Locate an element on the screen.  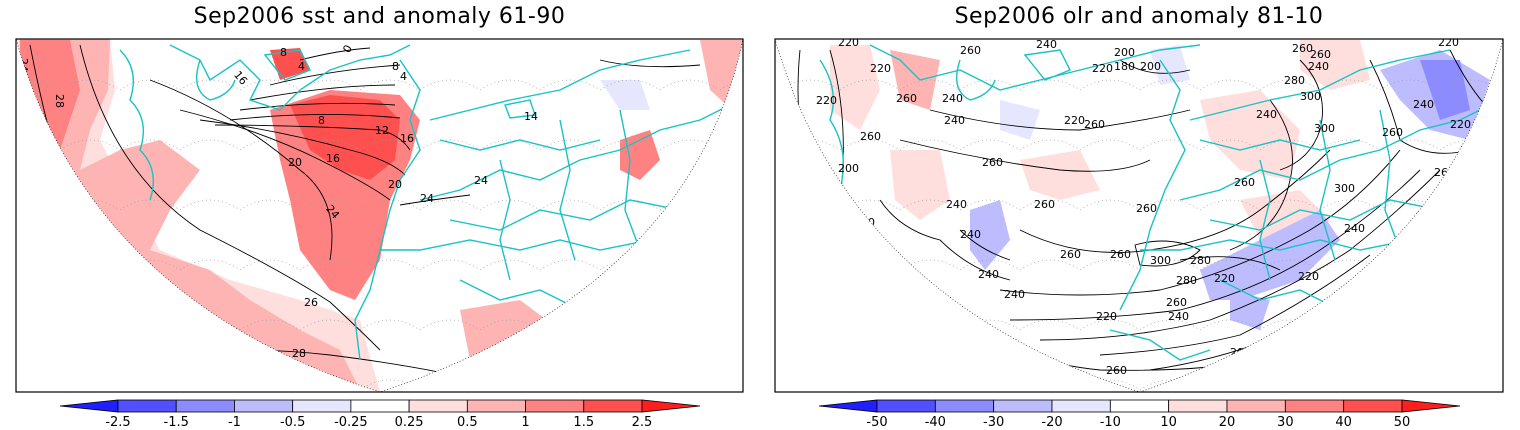
olr-colorbar-tick-label: 10 is located at coordinates (1168, 422).